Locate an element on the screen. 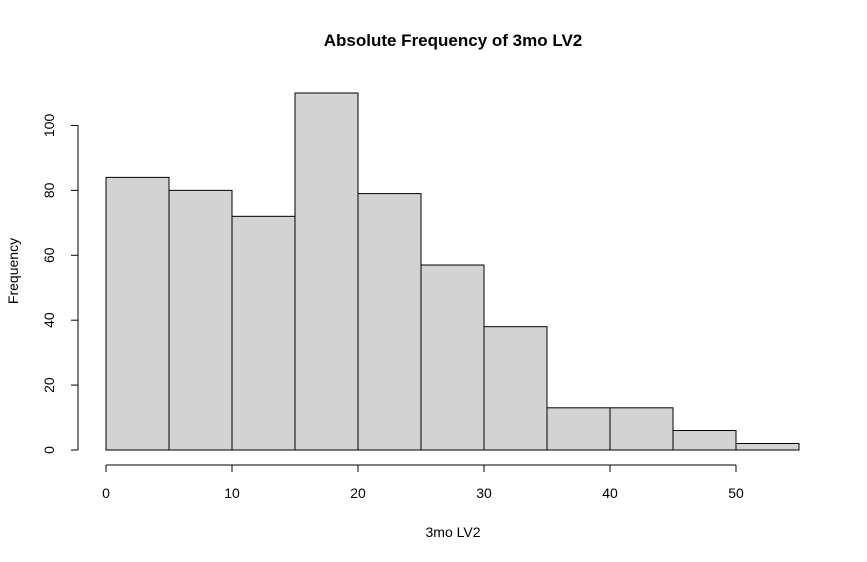 The image size is (867, 562). x-tick-label: 0 is located at coordinates (106, 493).